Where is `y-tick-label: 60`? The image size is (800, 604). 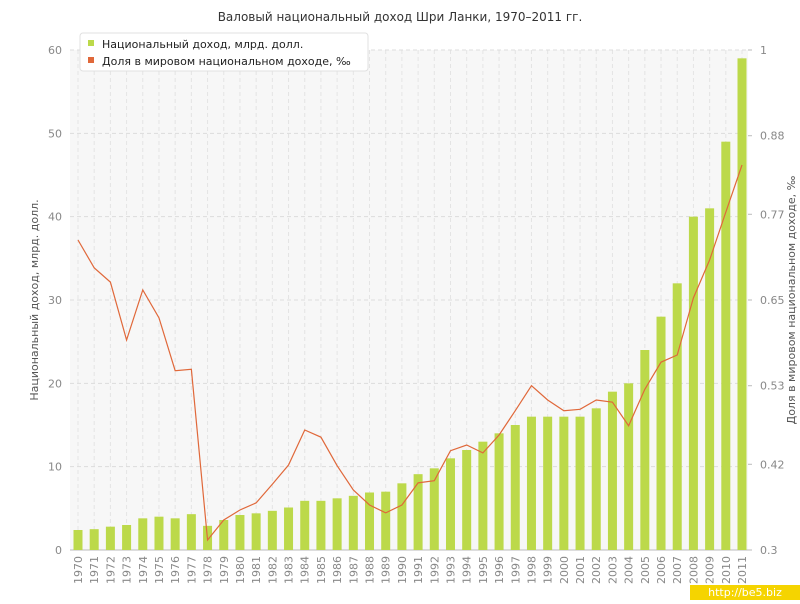
y-tick-label: 60 is located at coordinates (55, 50).